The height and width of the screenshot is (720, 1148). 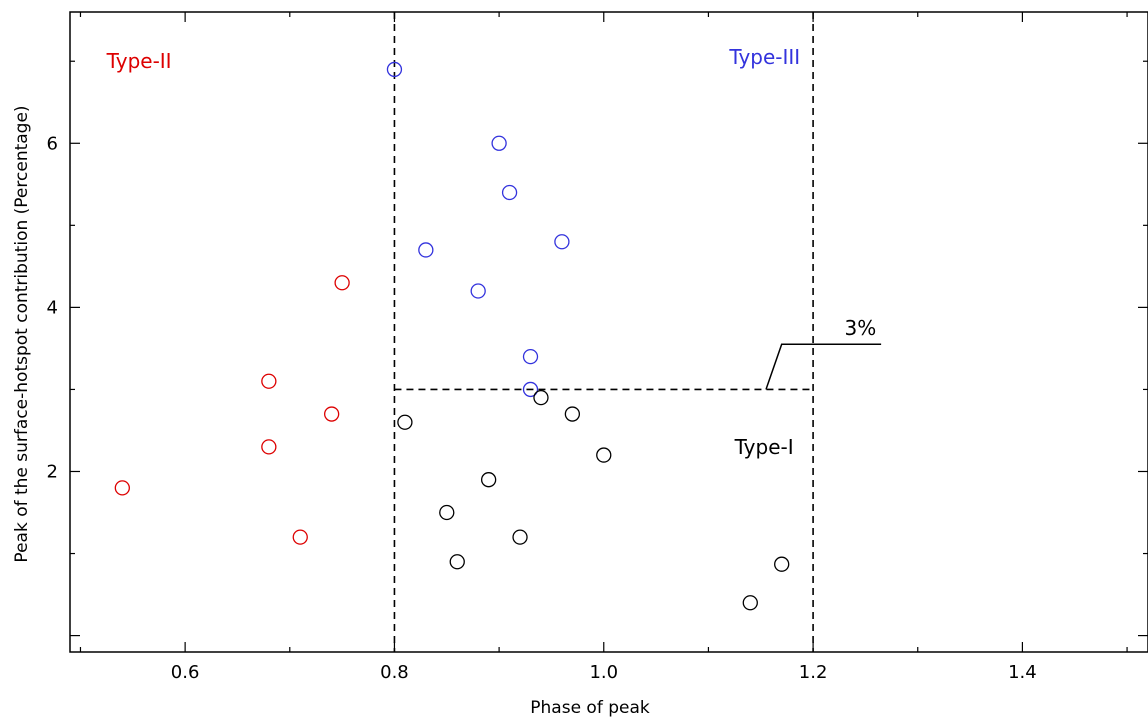 I want to click on threshold-callout, so click(x=823, y=366).